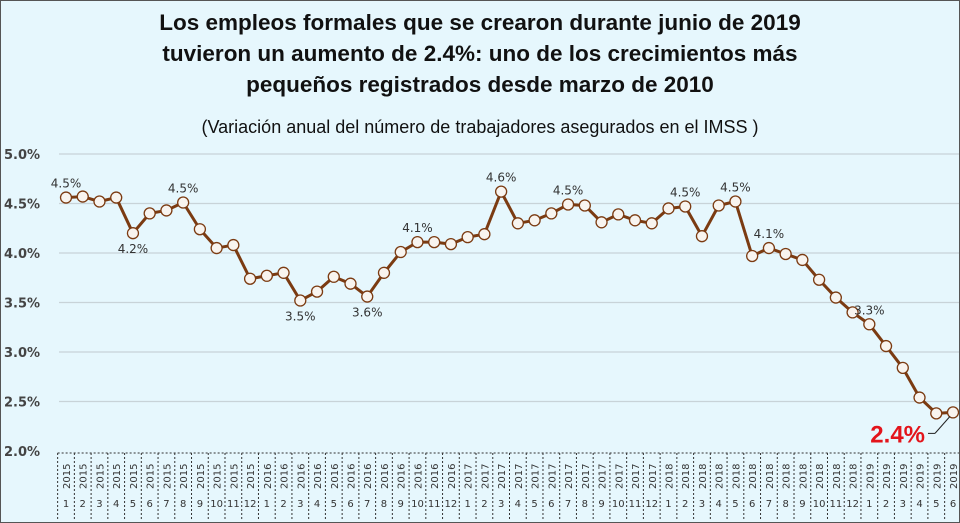  What do you see at coordinates (936, 504) in the screenshot?
I see `month-label: 5` at bounding box center [936, 504].